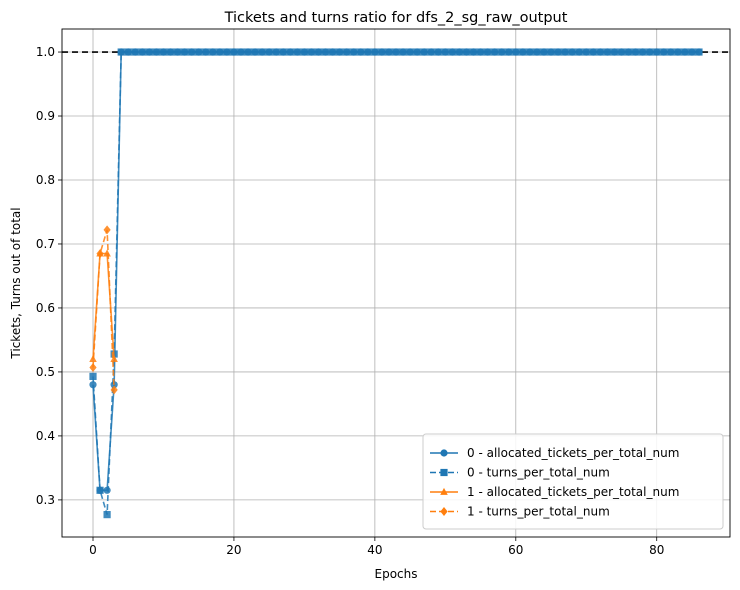  Describe the element at coordinates (515, 550) in the screenshot. I see `x-tick-label: 60` at that location.